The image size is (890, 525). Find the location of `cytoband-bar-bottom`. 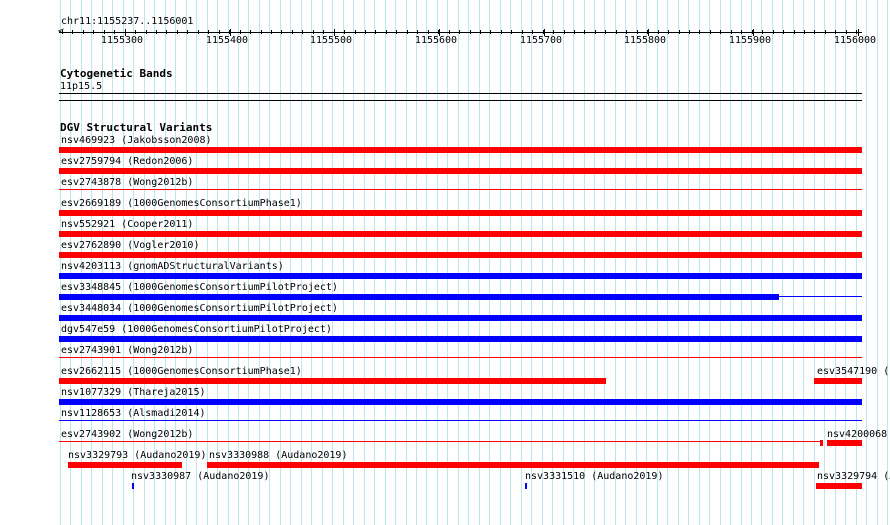

cytoband-bar-bottom is located at coordinates (460, 100).